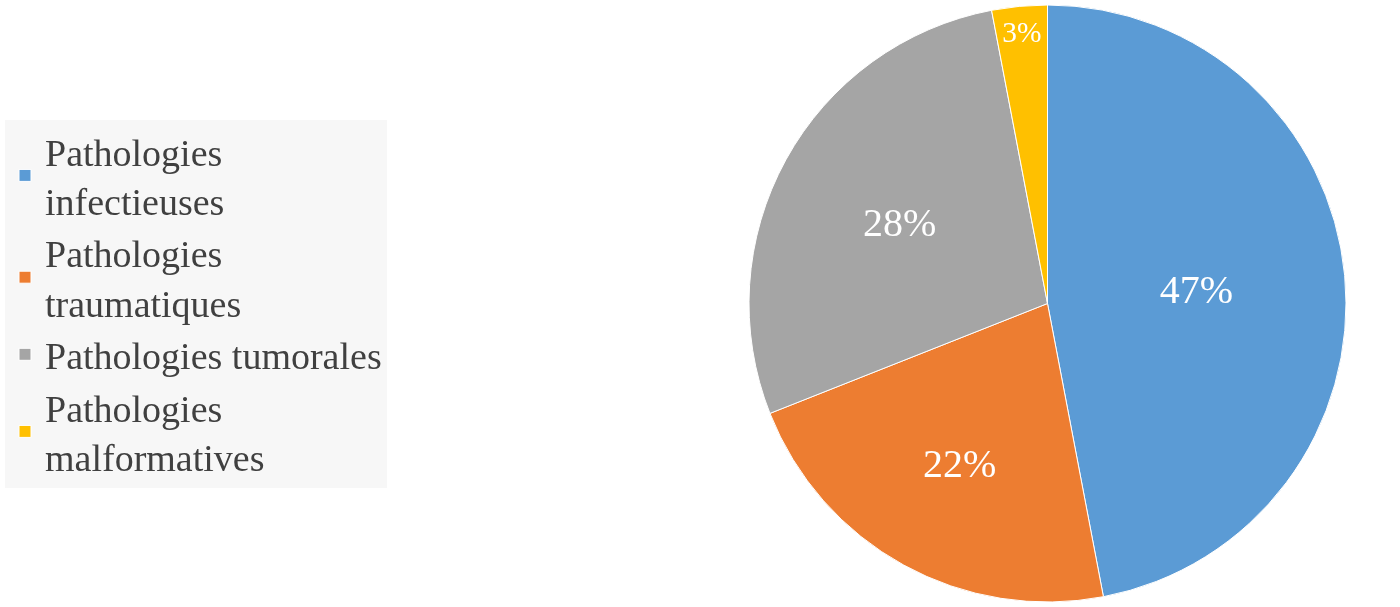 The width and height of the screenshot is (1400, 607). What do you see at coordinates (1196, 289) in the screenshot?
I see `data-label: 47%` at bounding box center [1196, 289].